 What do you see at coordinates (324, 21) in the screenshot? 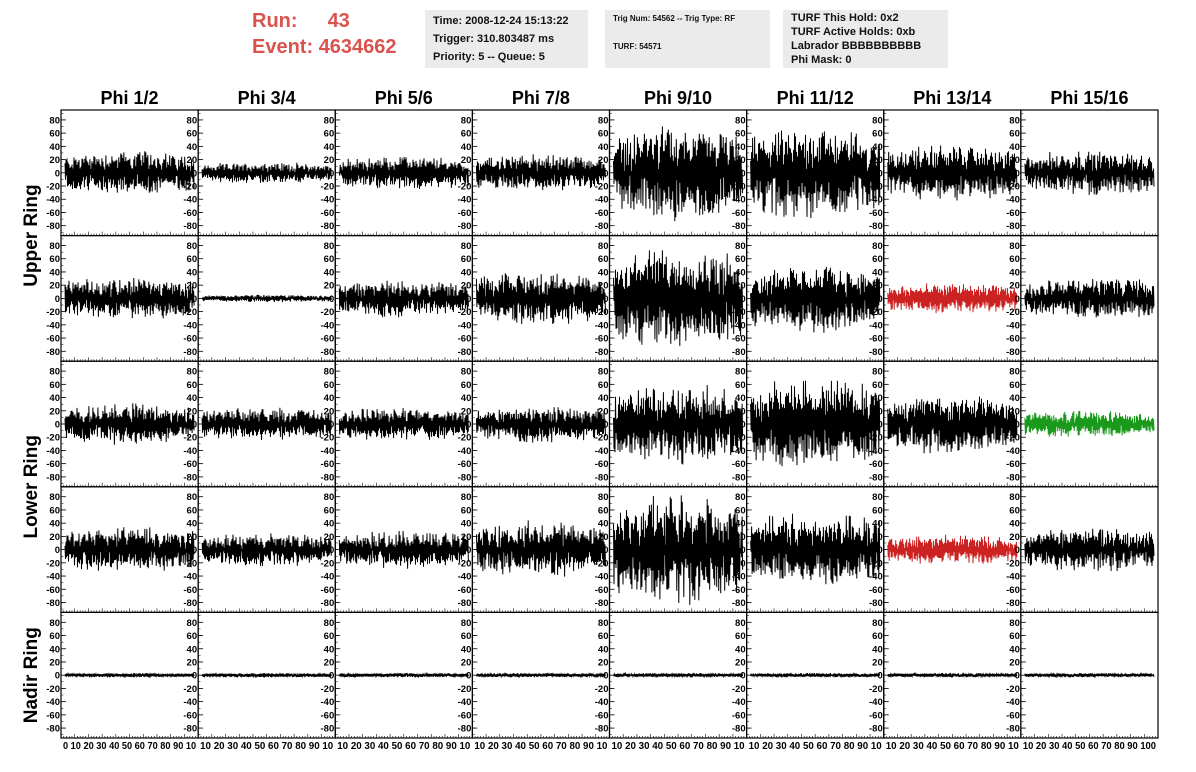
I see `run-row: Run: 43` at bounding box center [324, 21].